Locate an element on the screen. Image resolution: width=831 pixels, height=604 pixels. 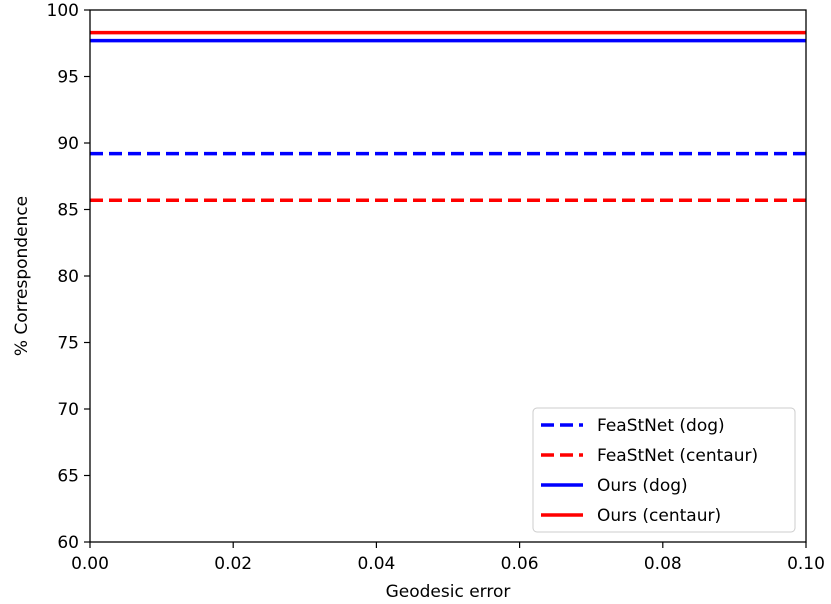
x-tick-label: 0.02 is located at coordinates (233, 564).